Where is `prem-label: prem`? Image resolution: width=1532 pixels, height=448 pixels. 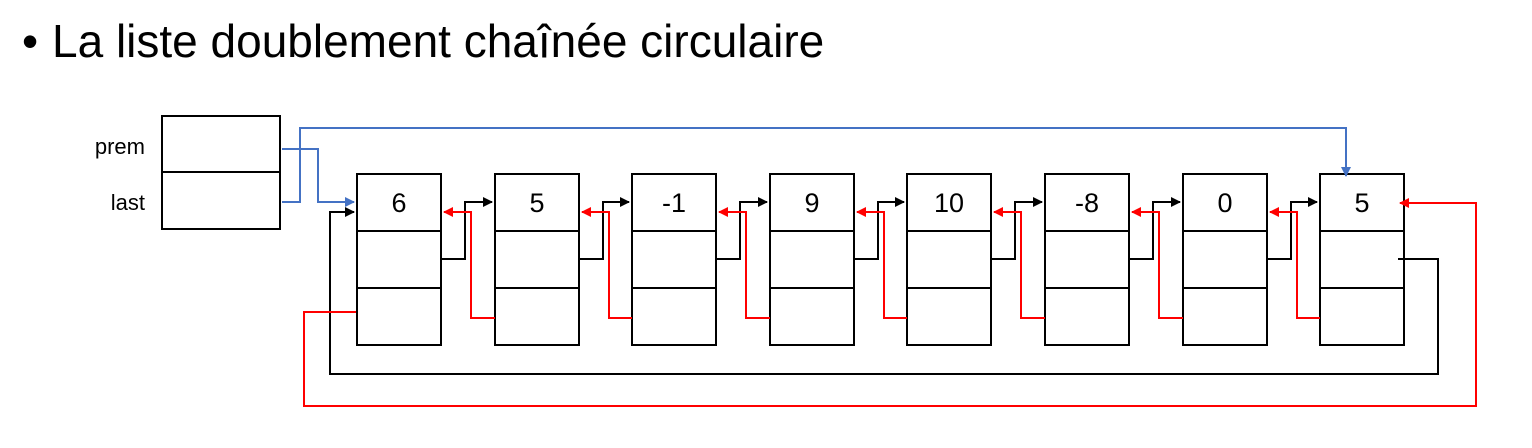 prem-label: prem is located at coordinates (120, 146).